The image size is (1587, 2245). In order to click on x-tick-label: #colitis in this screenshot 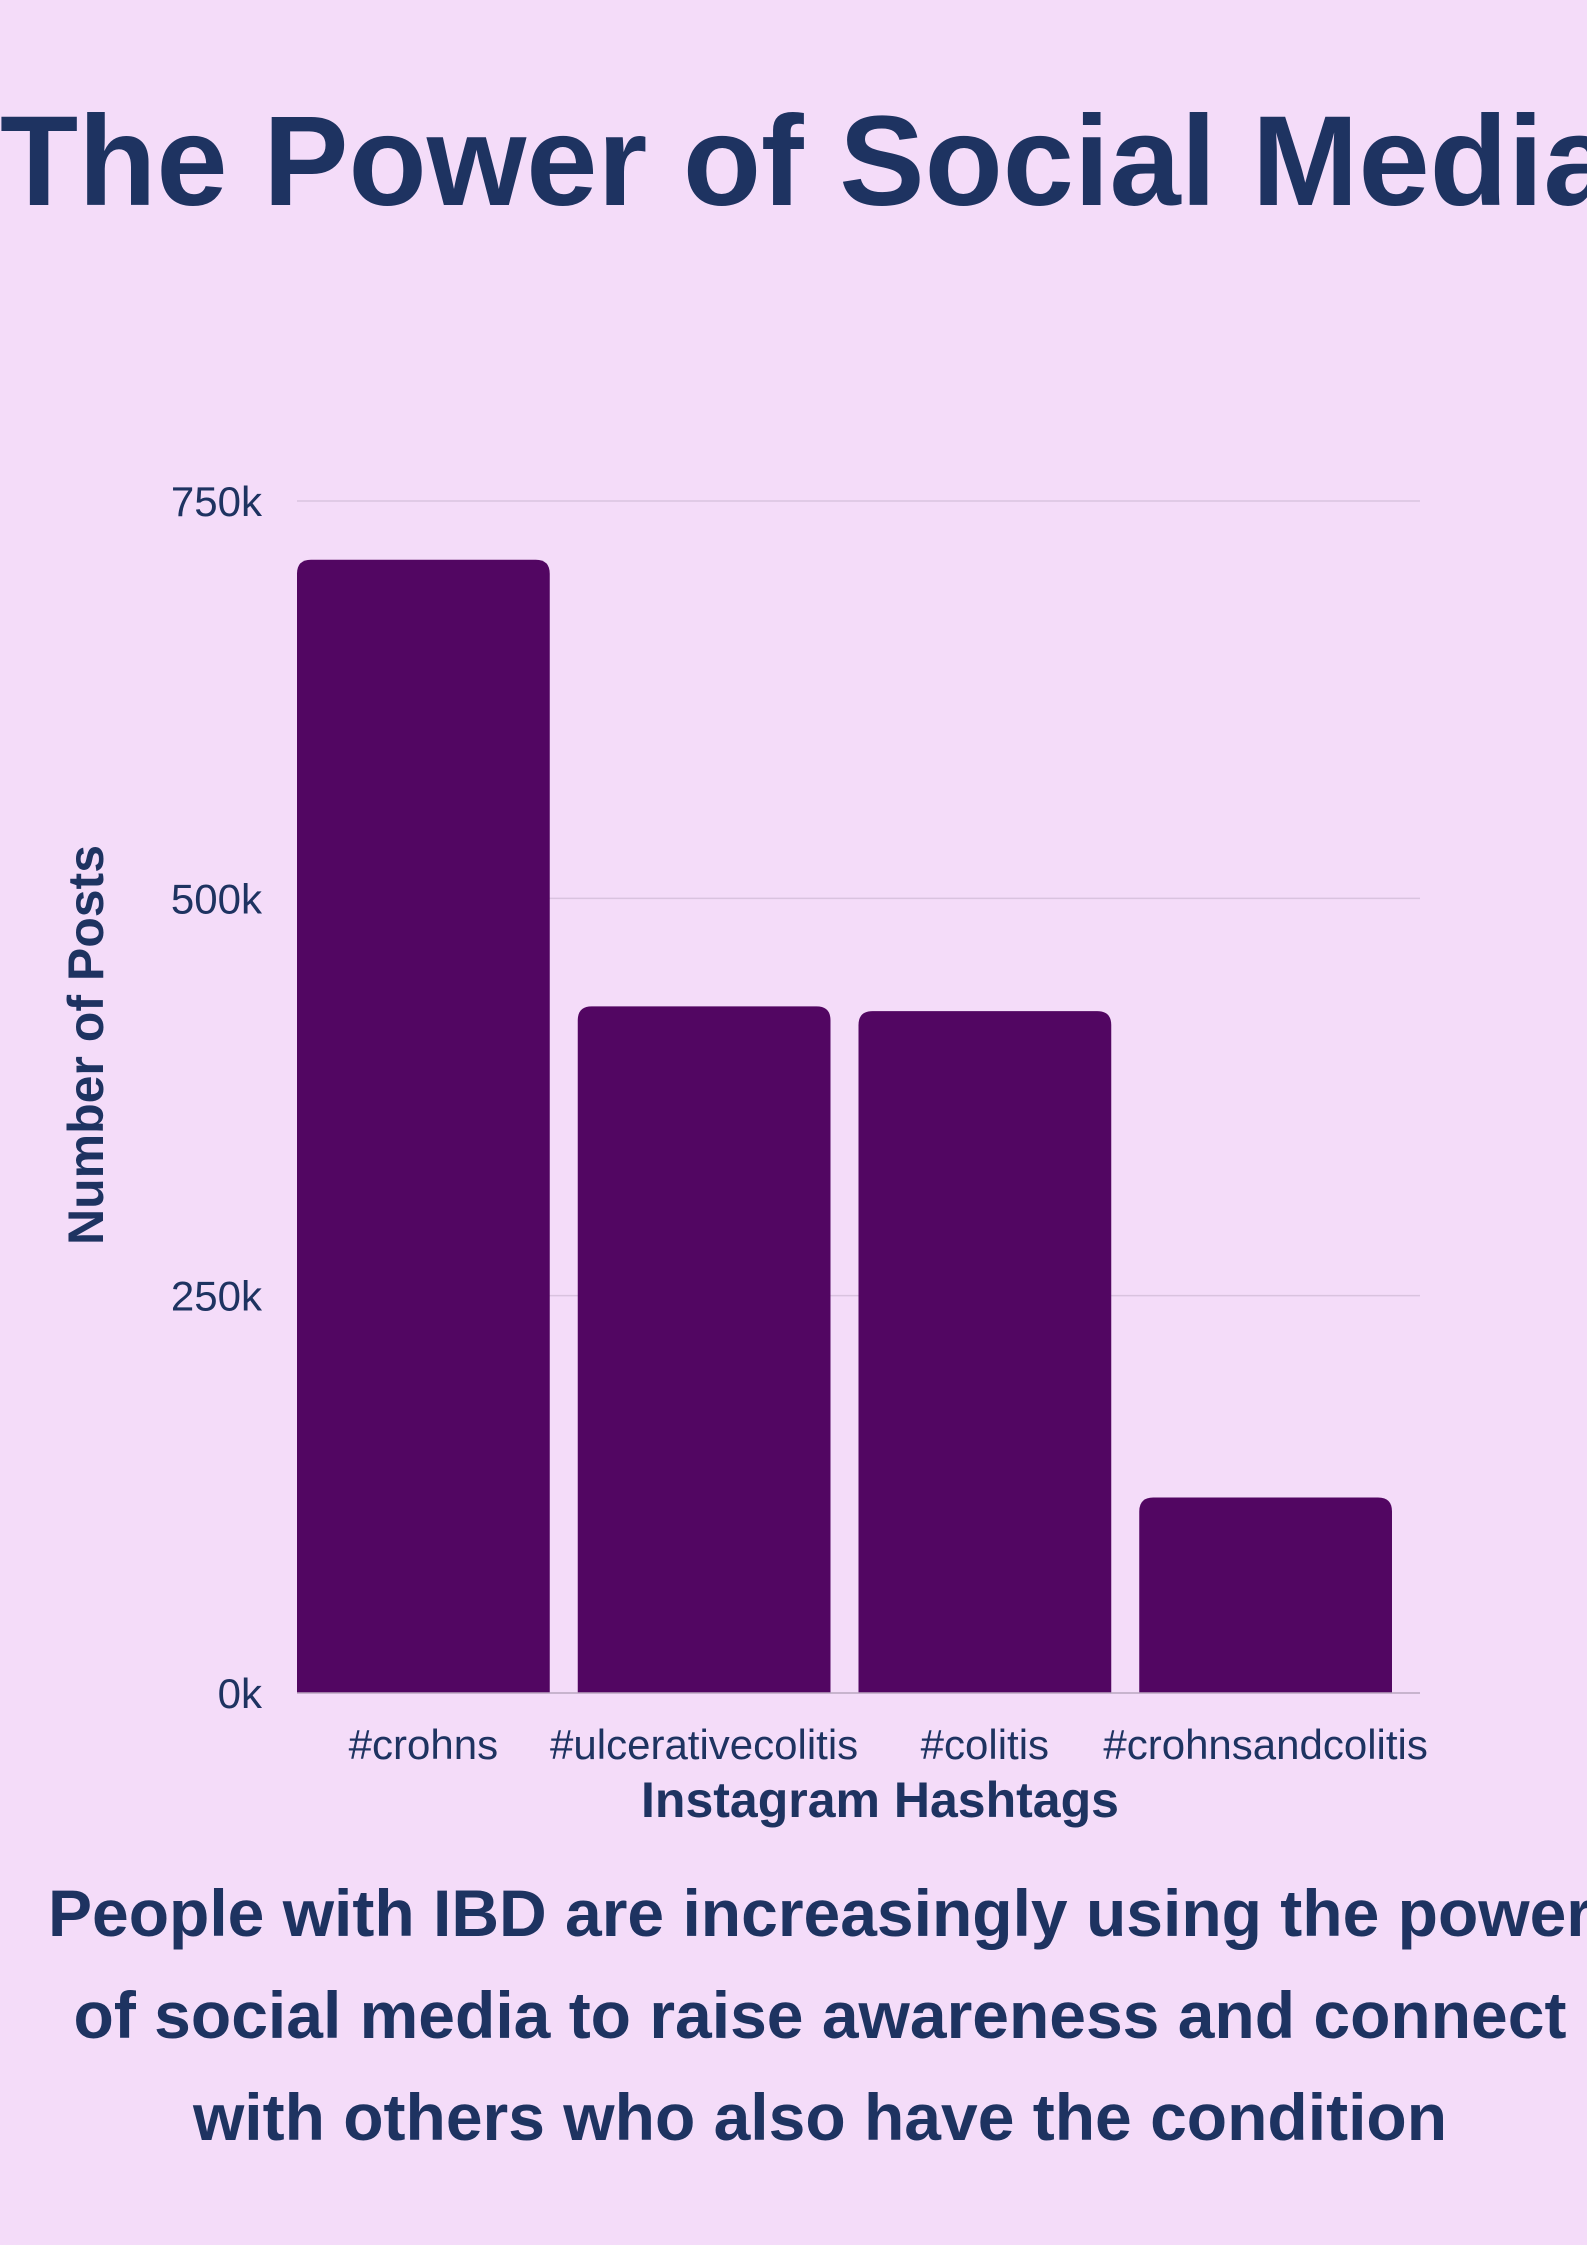, I will do `click(985, 1744)`.